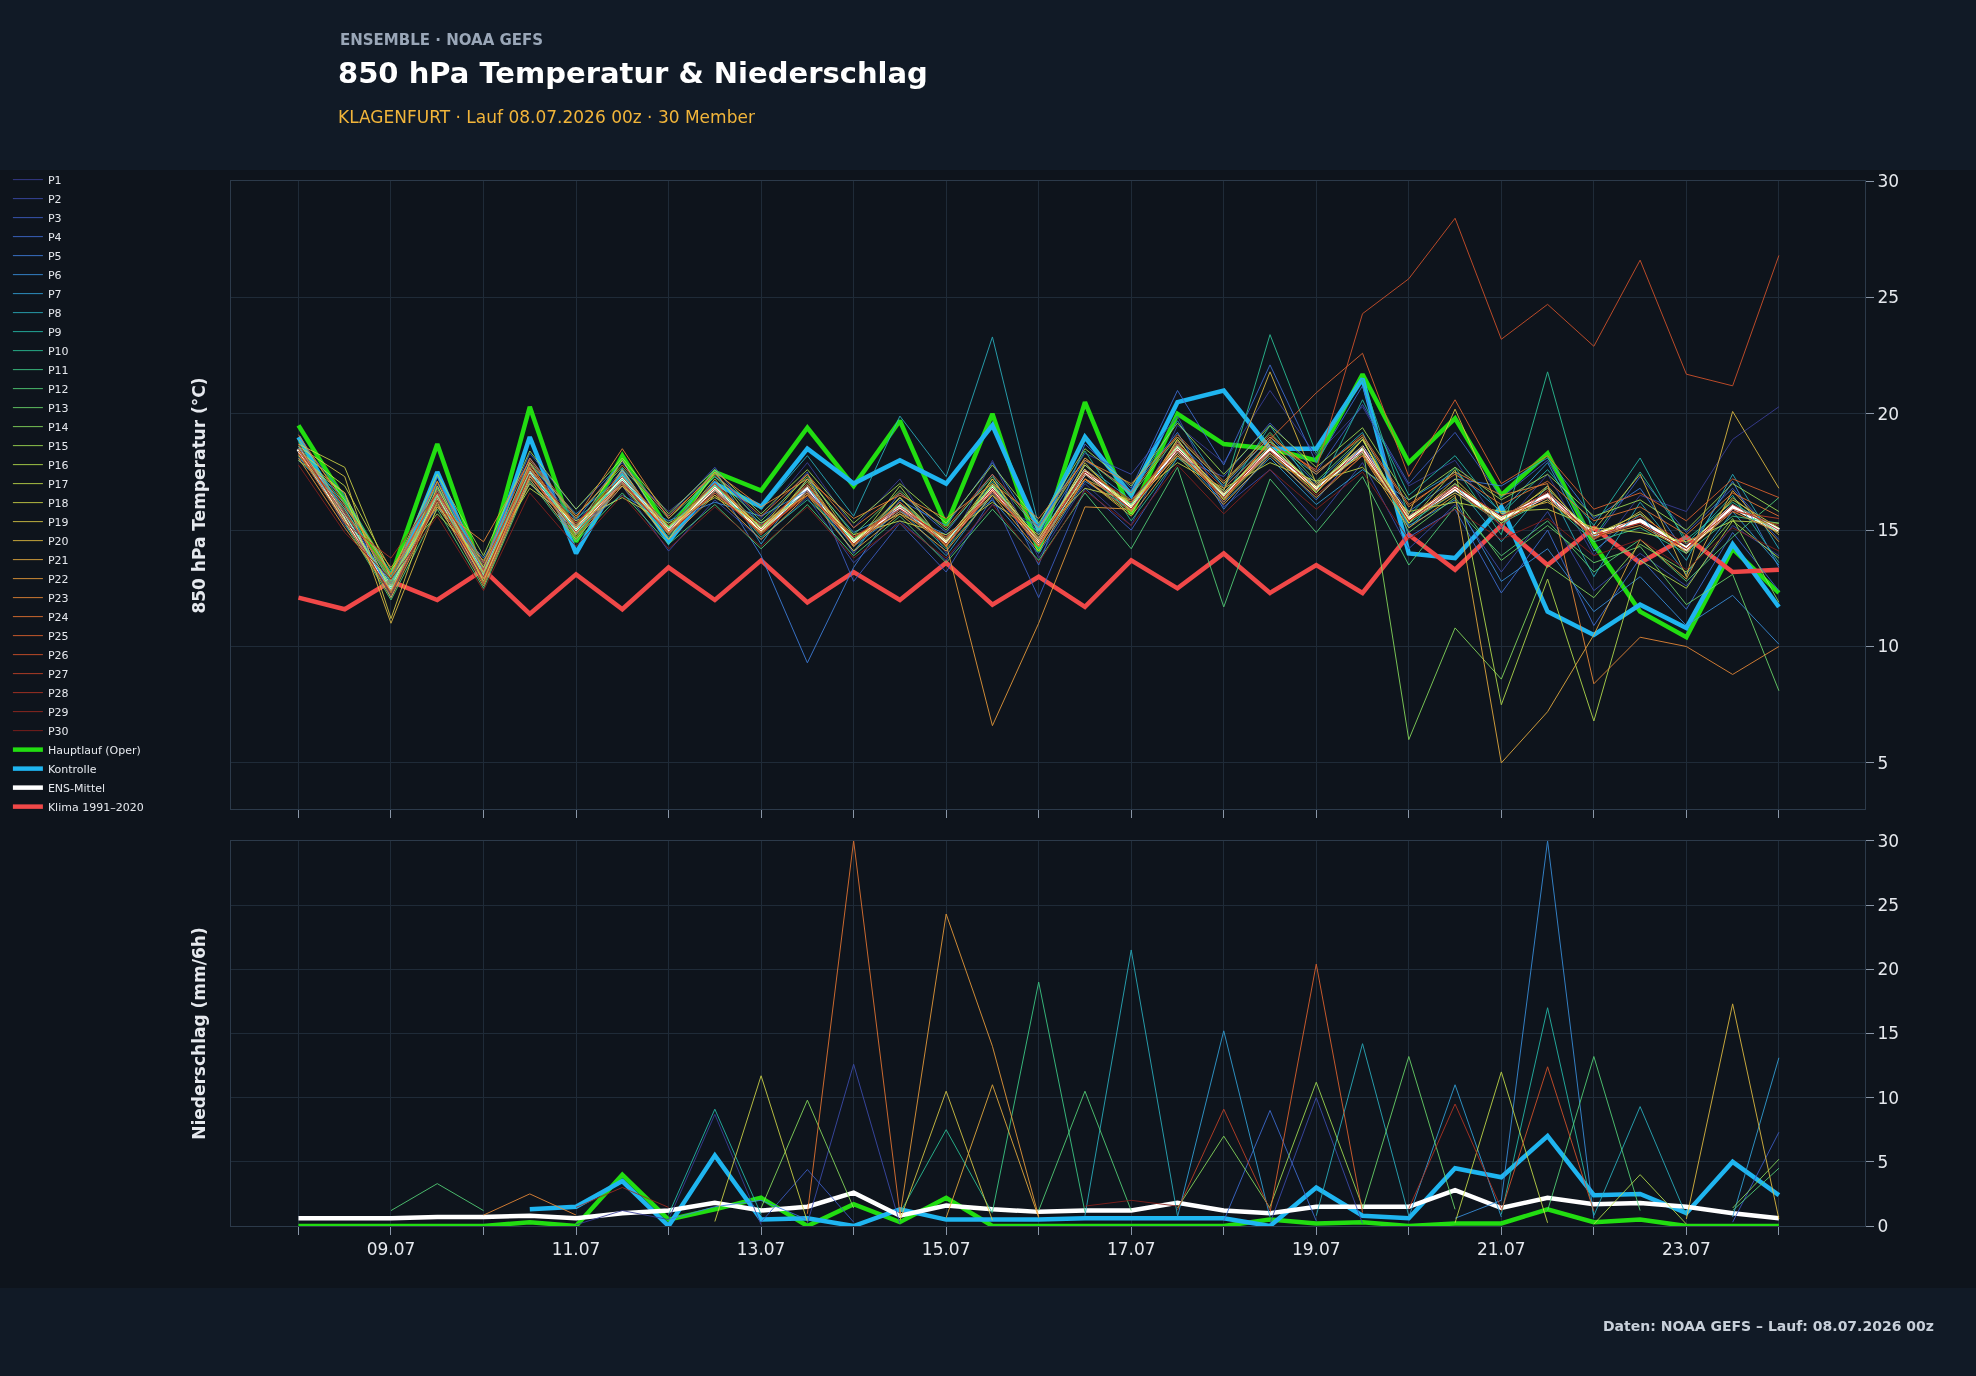  What do you see at coordinates (442, 40) in the screenshot?
I see `text: ENSEMBLE · NOAA GEFS` at bounding box center [442, 40].